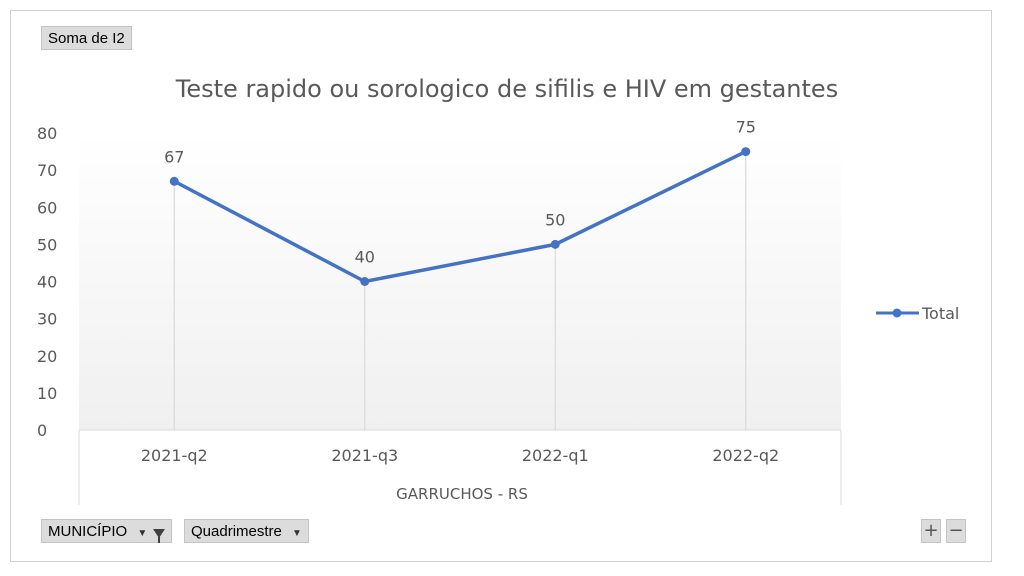 Image resolution: width=1024 pixels, height=576 pixels. What do you see at coordinates (47, 319) in the screenshot?
I see `y-tick-label: 30` at bounding box center [47, 319].